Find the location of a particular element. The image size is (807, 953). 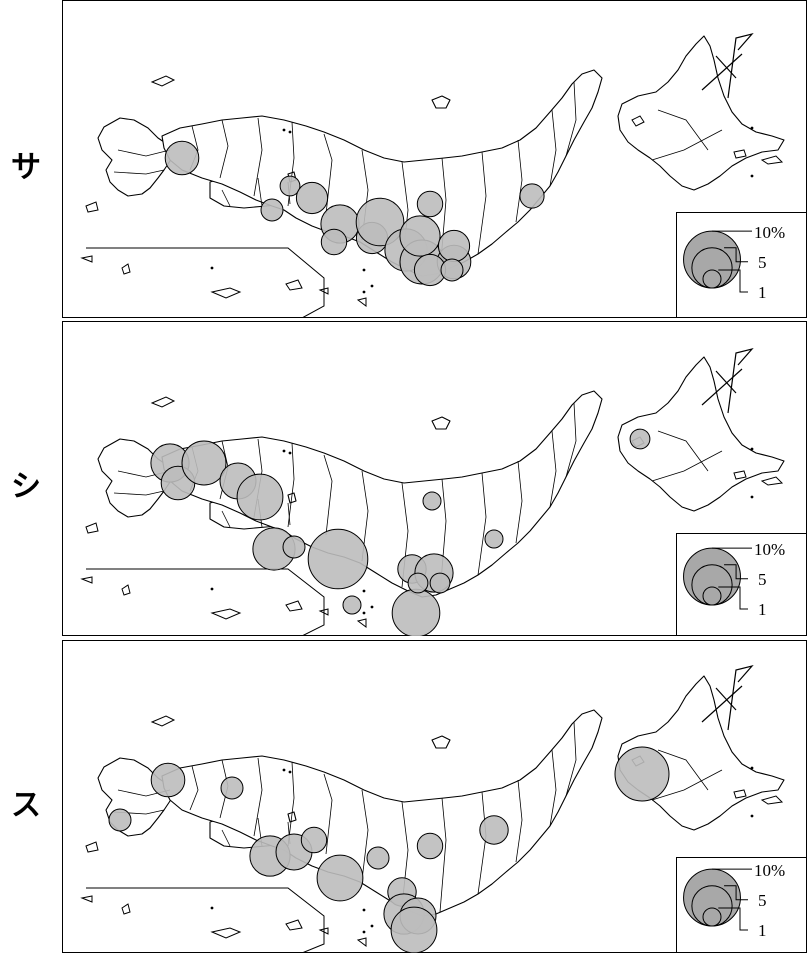

symbol-circle-kii is located at coordinates (352, 605).